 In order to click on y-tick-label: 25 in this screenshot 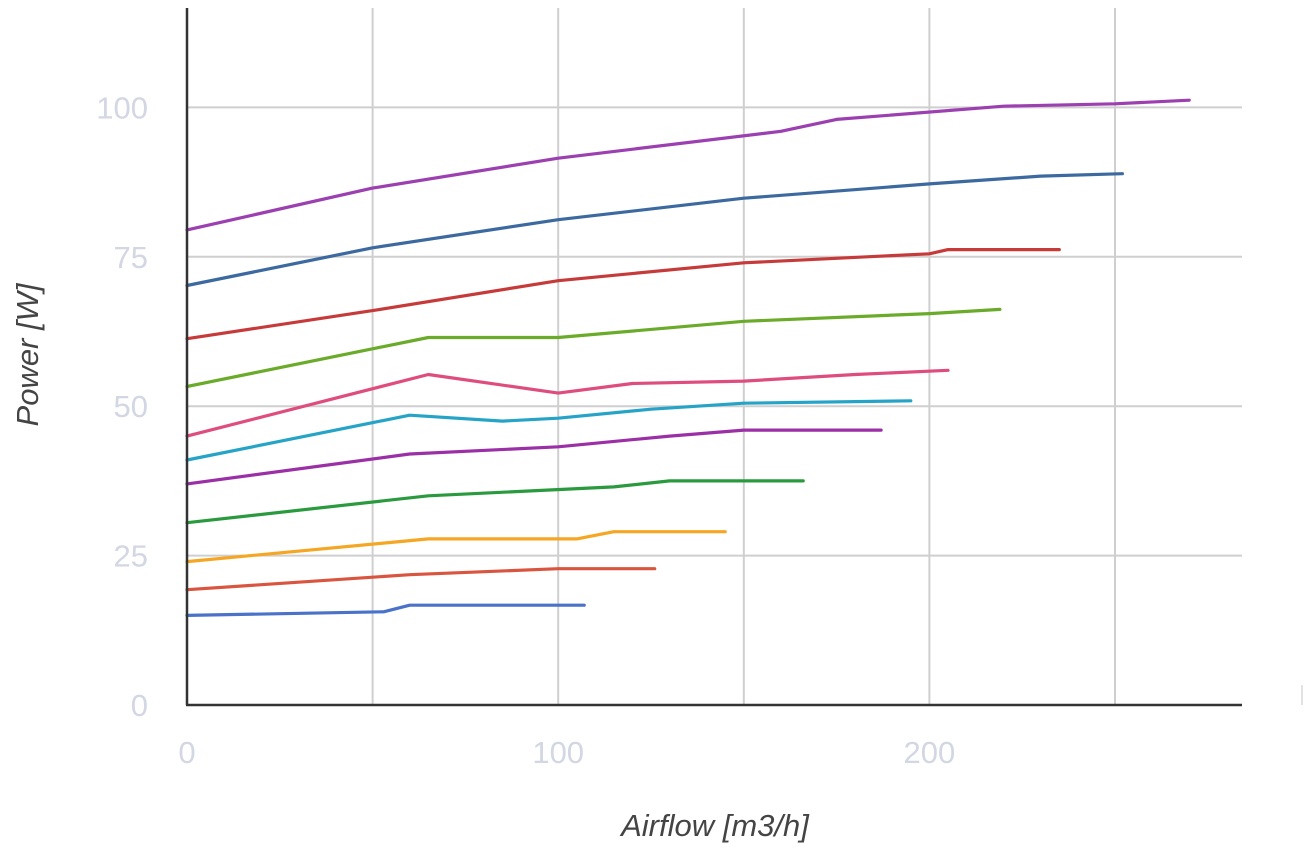, I will do `click(131, 556)`.